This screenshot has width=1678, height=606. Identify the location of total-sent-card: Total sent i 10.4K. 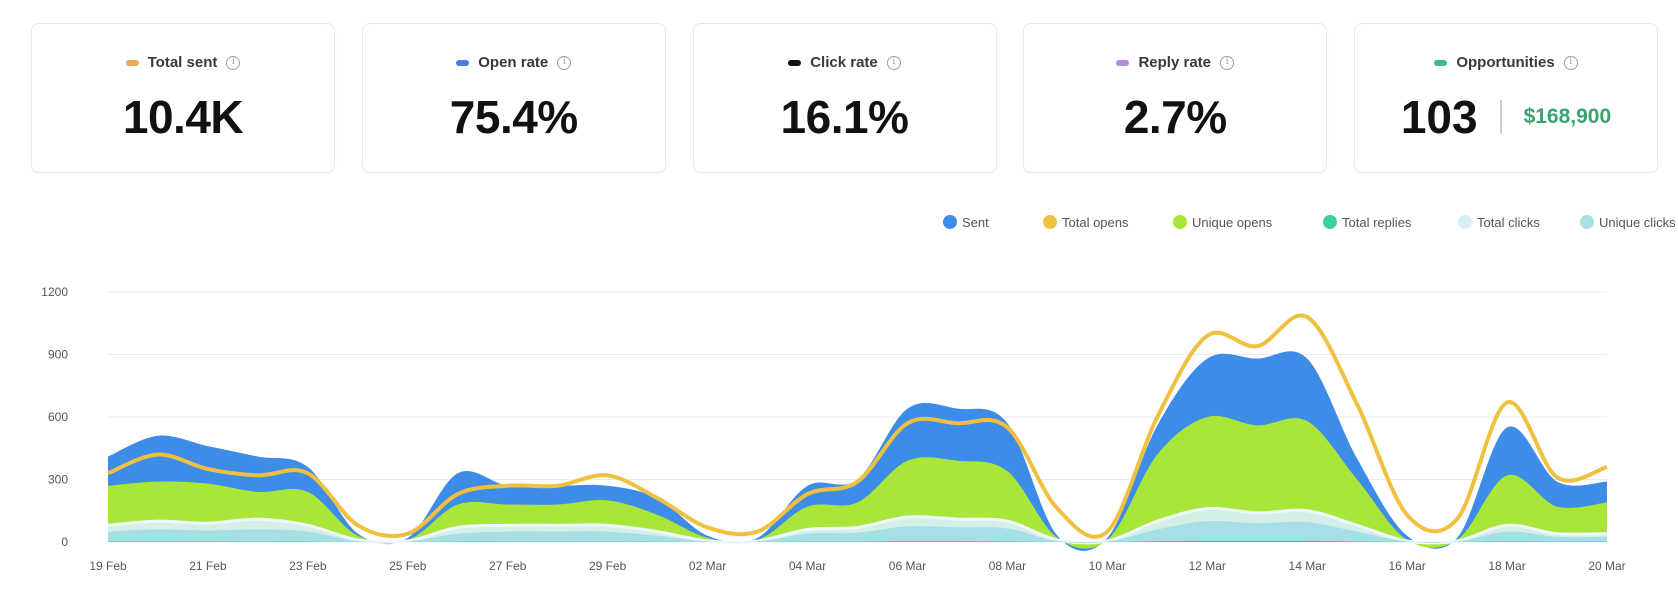
(183, 98).